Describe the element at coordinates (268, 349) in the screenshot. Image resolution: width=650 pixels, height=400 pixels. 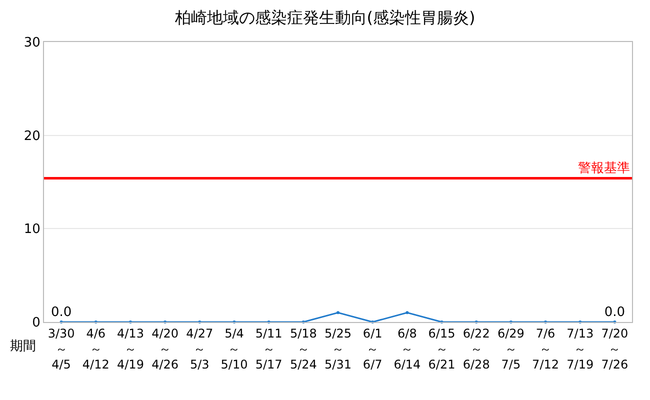
I see `x-tick-label: 5/11 ～ 5/17` at that location.